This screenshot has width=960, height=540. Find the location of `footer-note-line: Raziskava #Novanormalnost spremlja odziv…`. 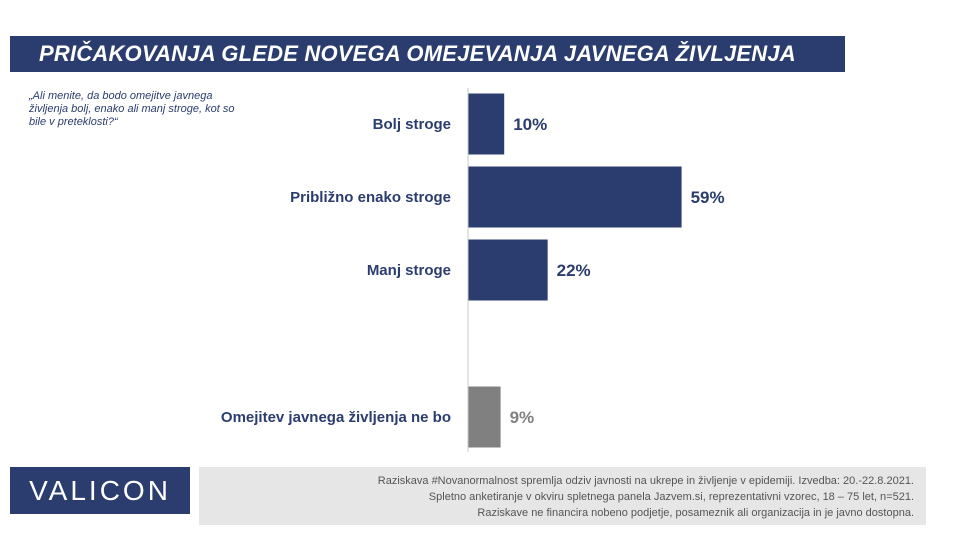

footer-note-line: Raziskava #Novanormalnost spremlja odziv… is located at coordinates (645, 481).